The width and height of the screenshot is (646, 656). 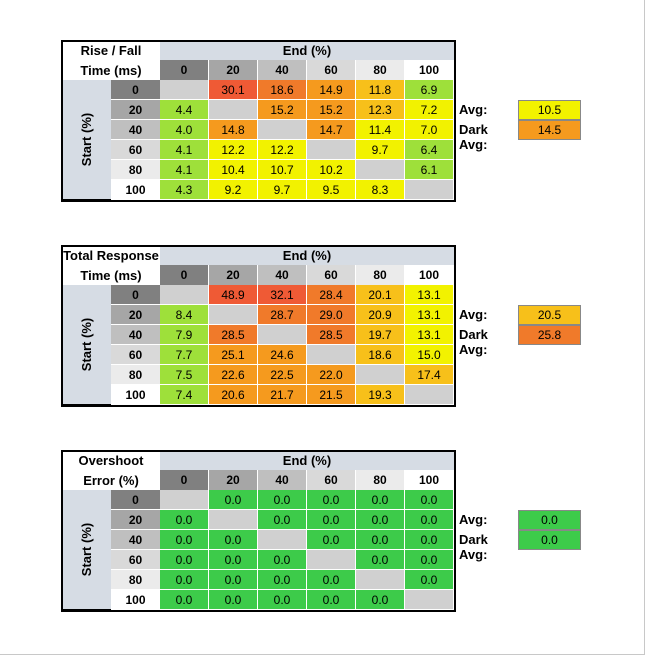 I want to click on dark-avg-value: 25.8, so click(x=549, y=335).